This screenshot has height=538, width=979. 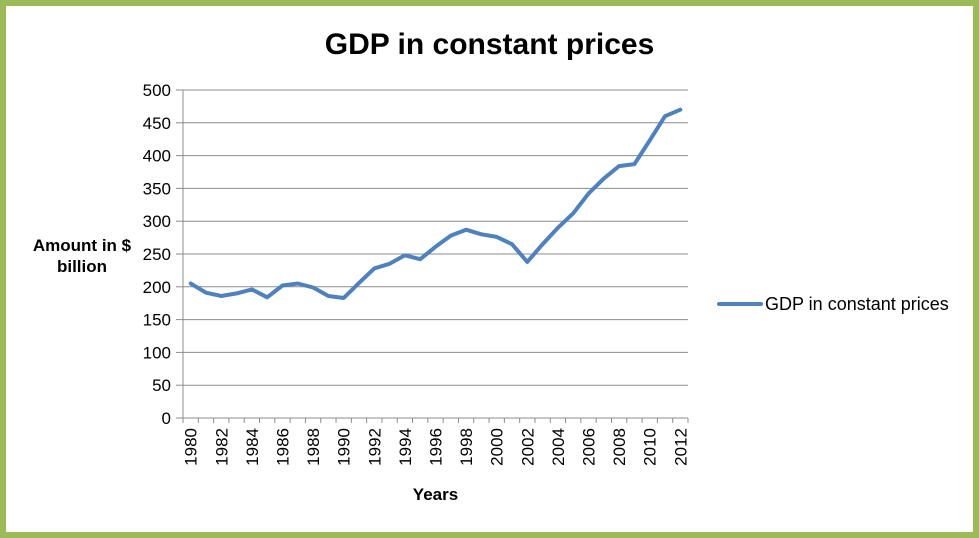 I want to click on svg-text: 2004, so click(x=558, y=447).